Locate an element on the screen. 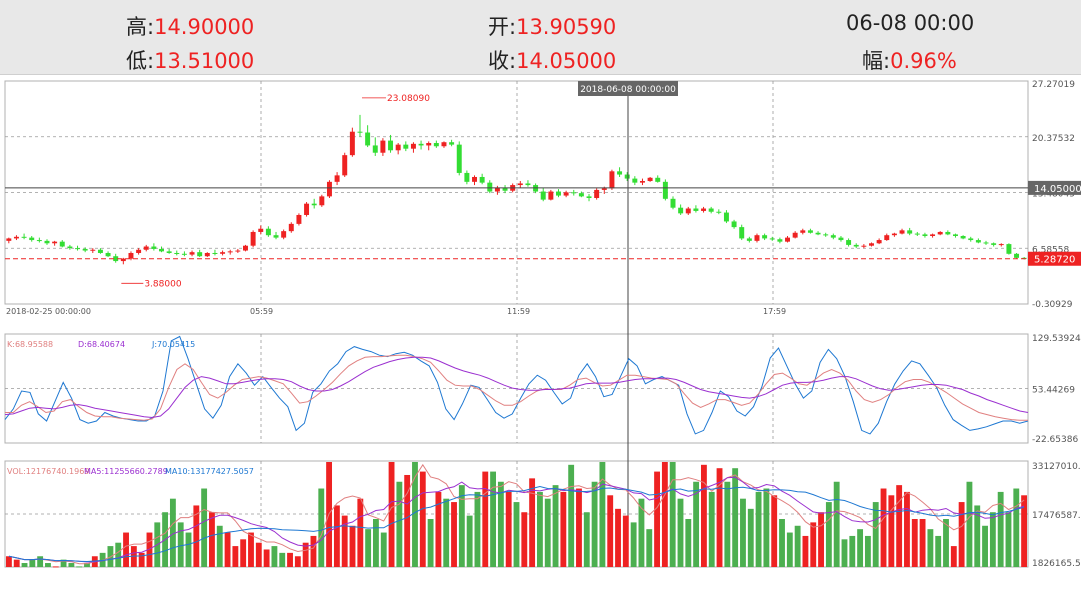 This screenshot has width=1081, height=609. crosshair-price-bg is located at coordinates (1054, 187).